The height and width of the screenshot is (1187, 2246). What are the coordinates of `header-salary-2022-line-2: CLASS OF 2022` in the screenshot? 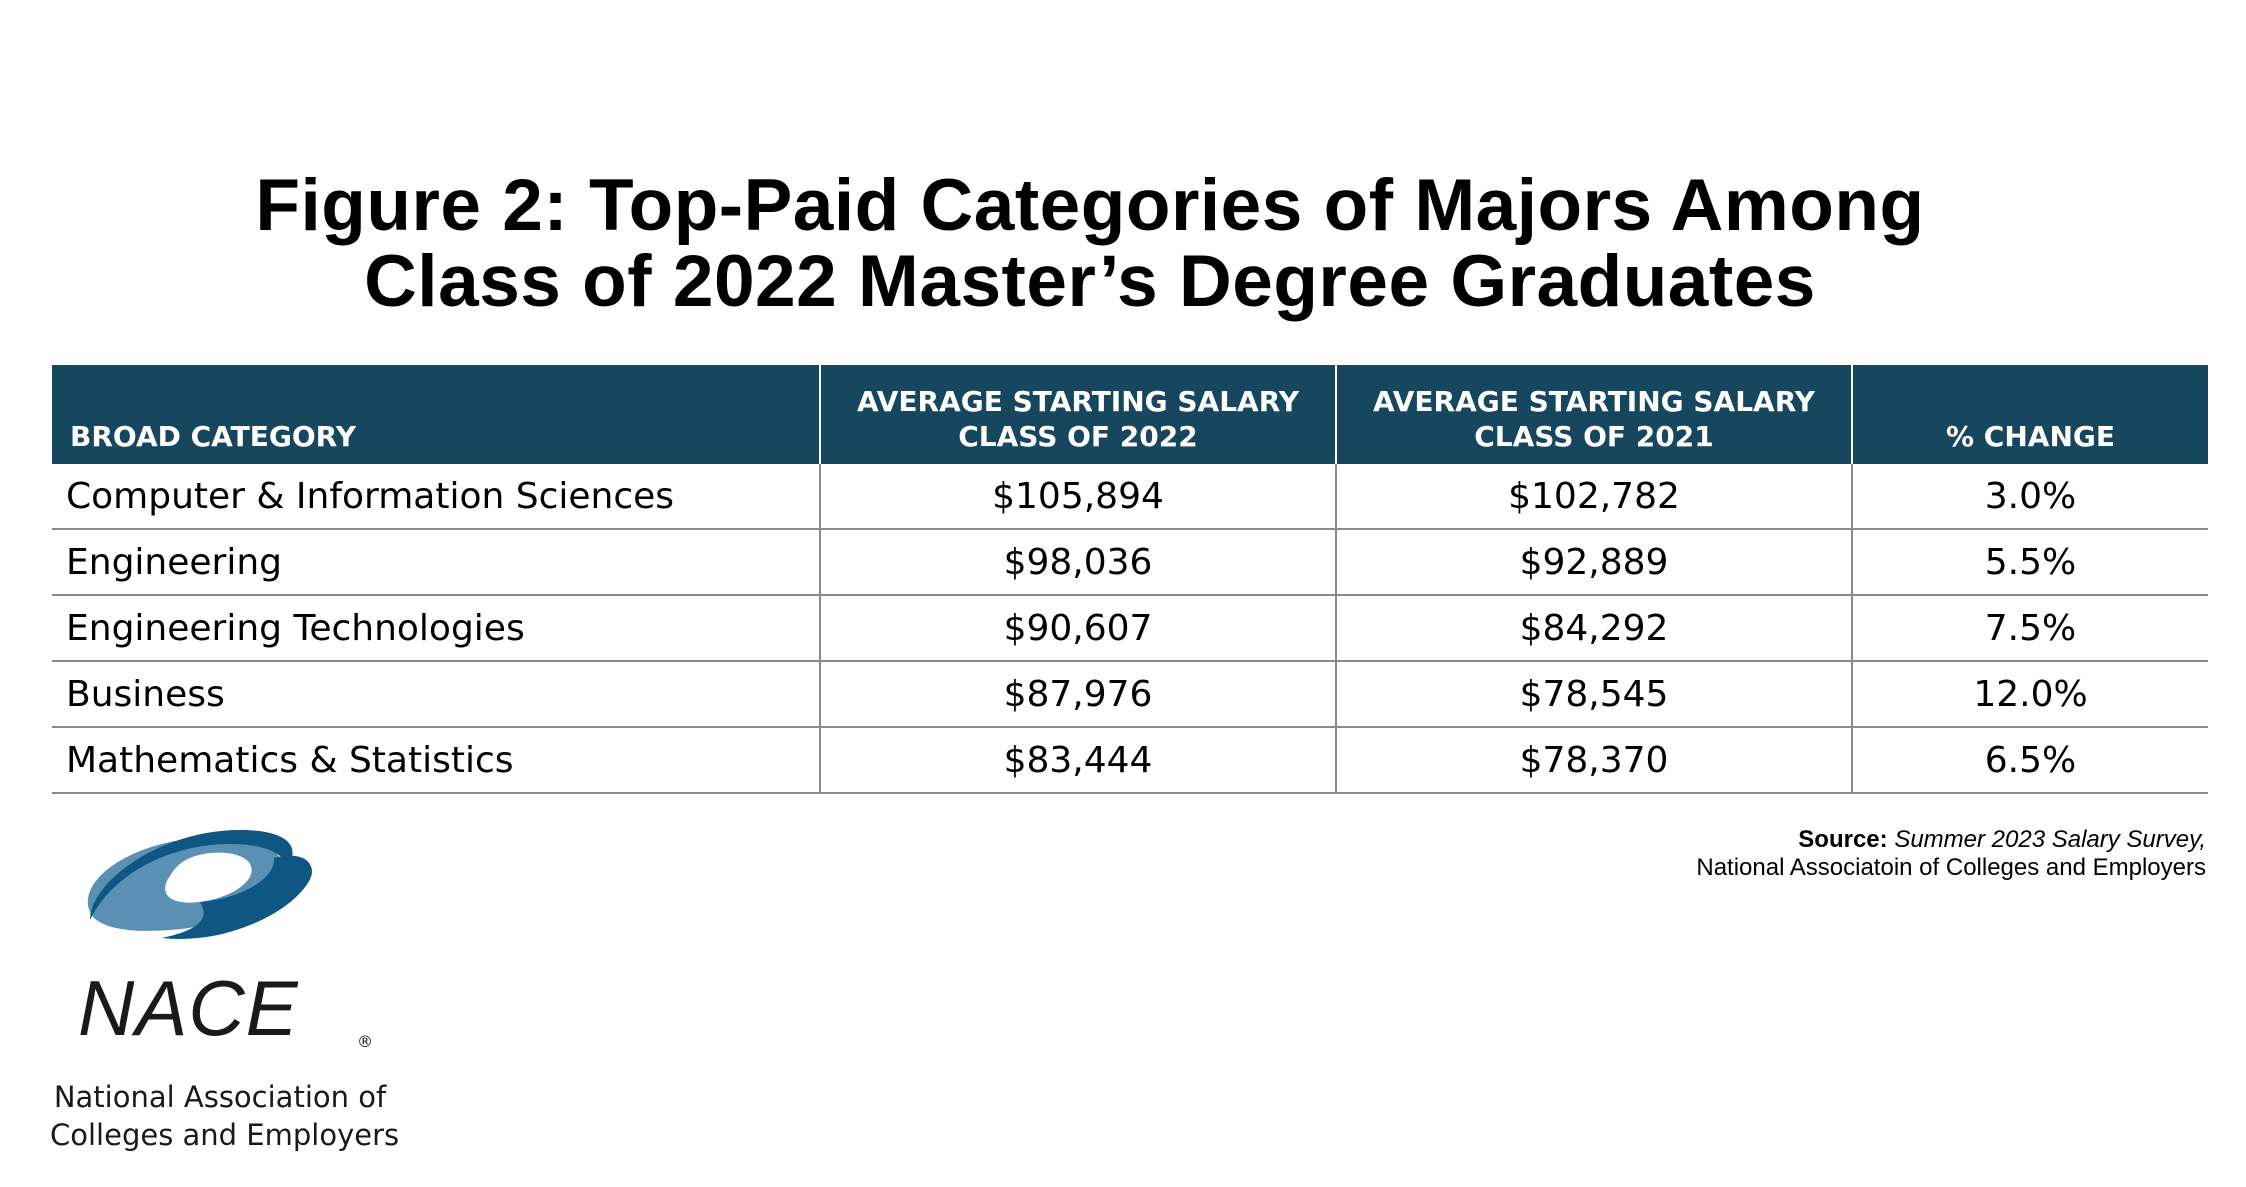 It's located at (1078, 436).